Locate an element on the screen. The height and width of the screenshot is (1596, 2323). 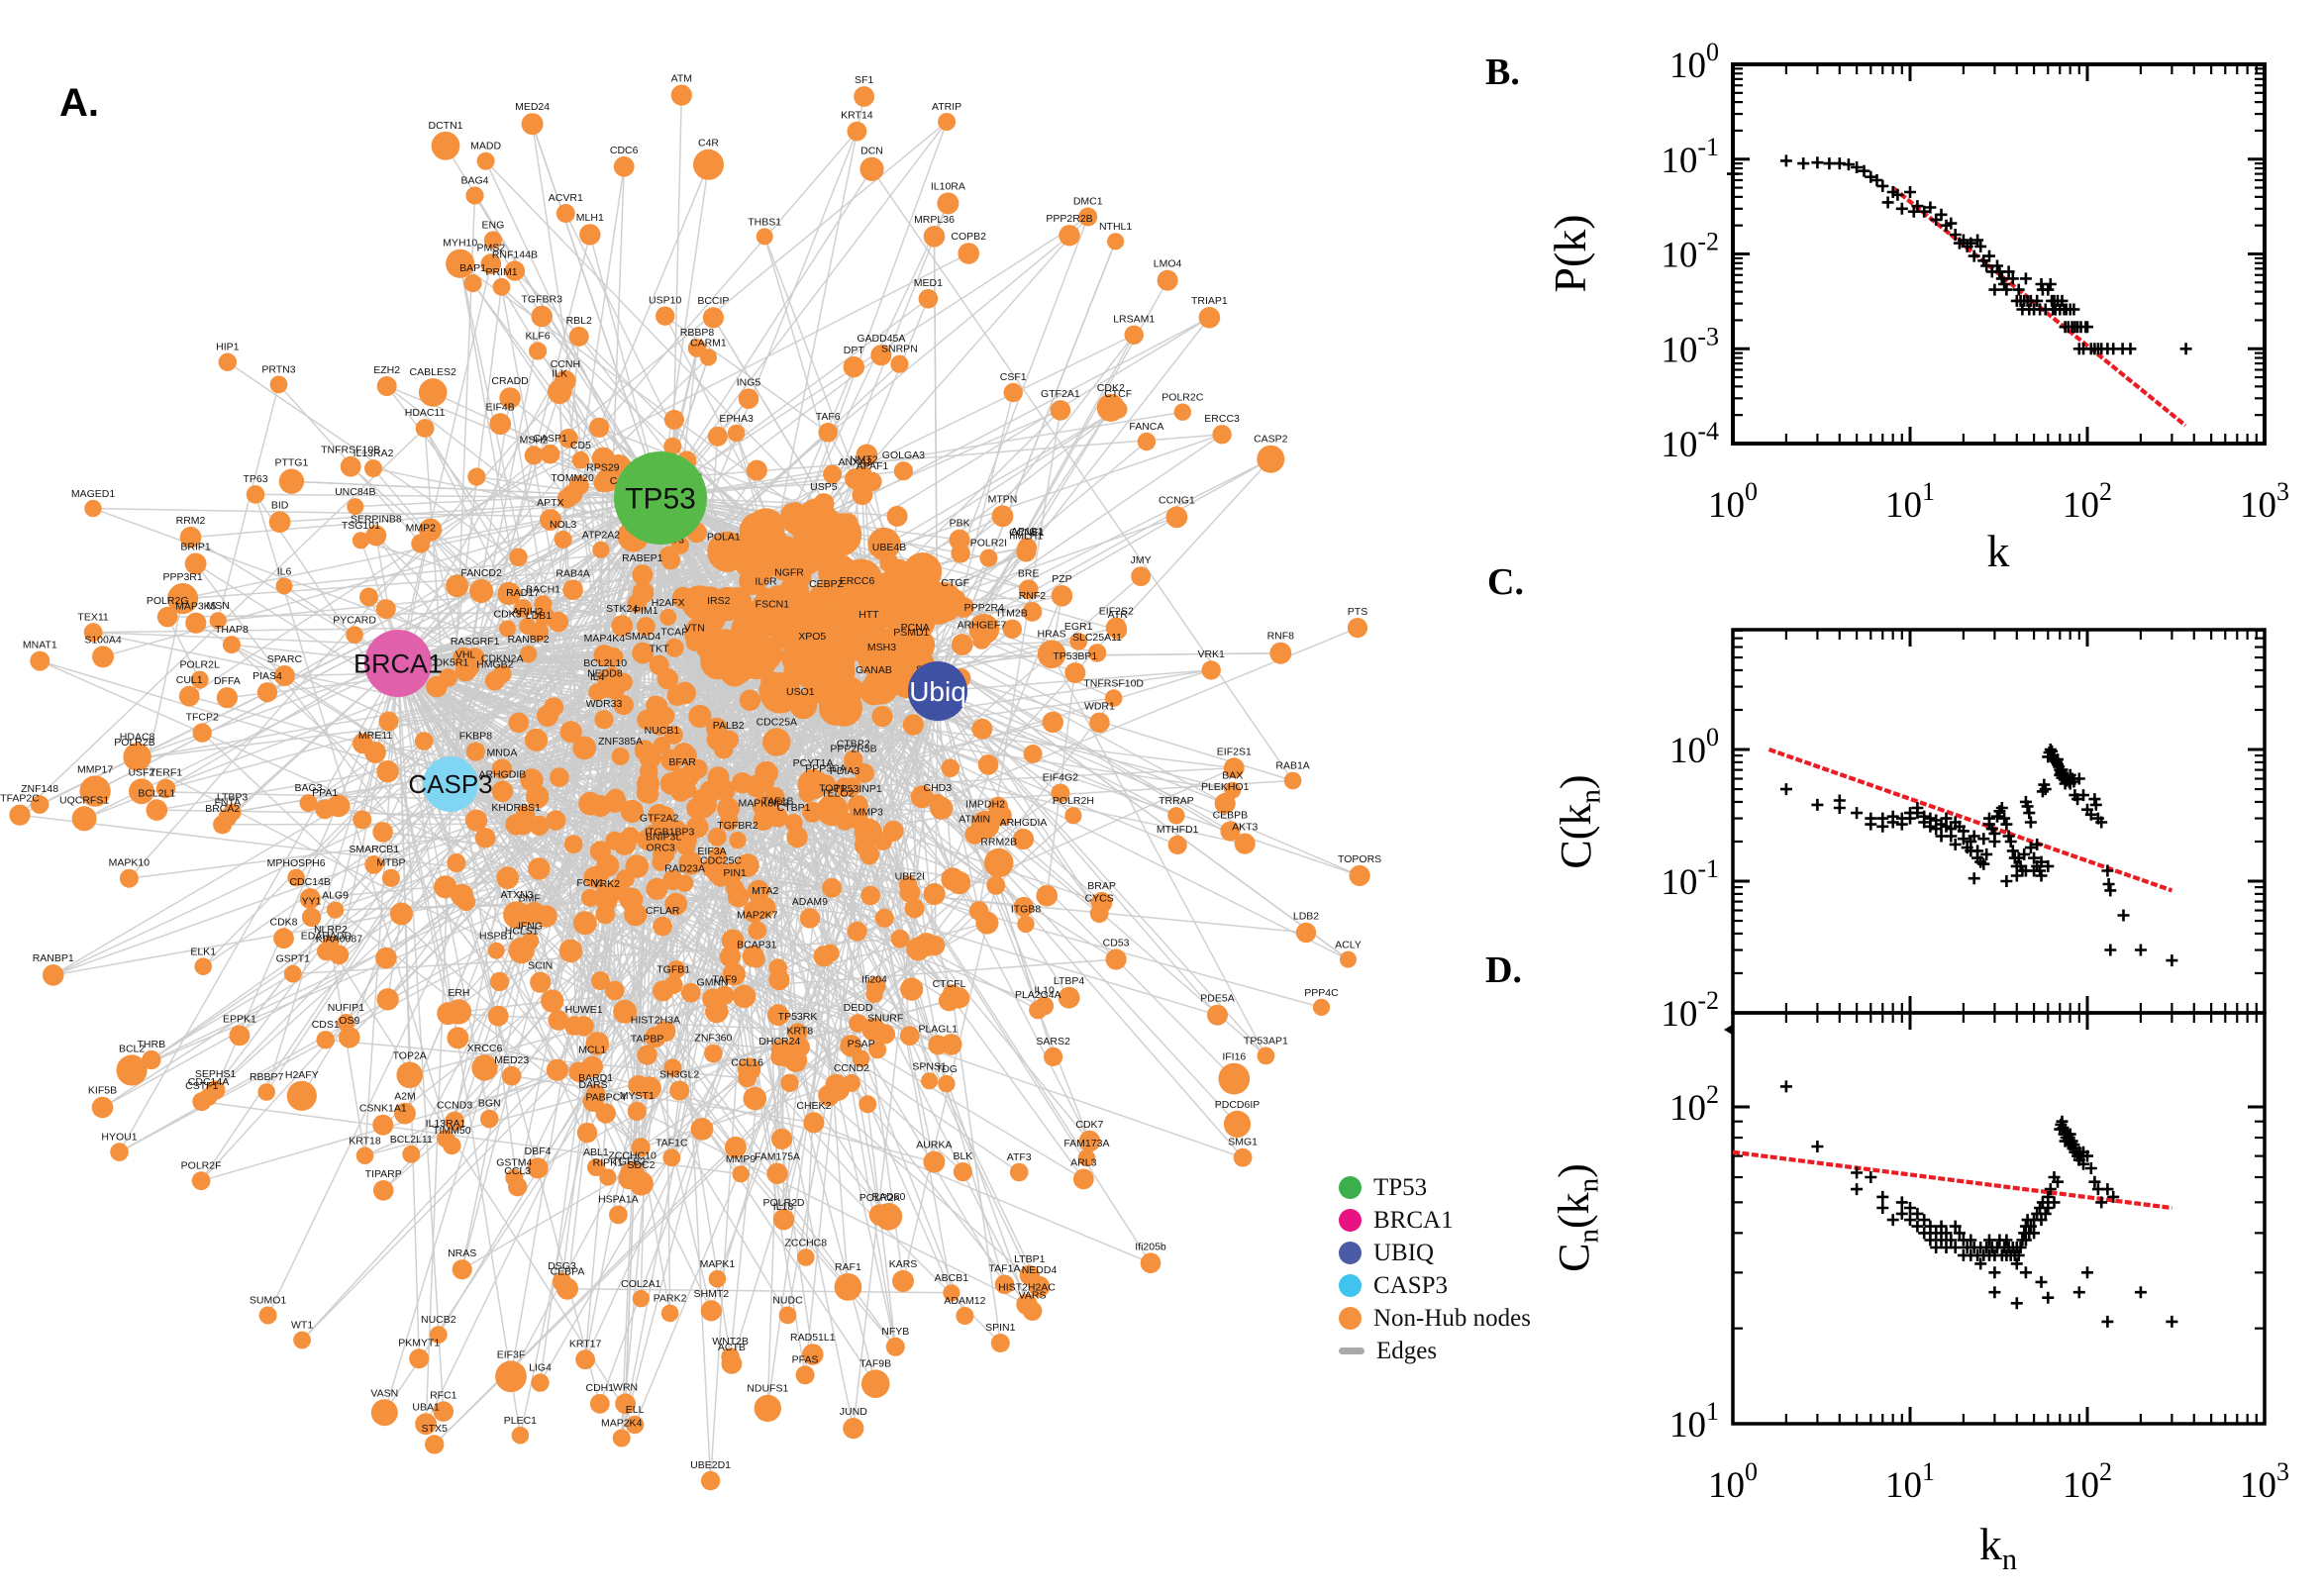
legend-item: BRCA1 is located at coordinates (1435, 1220).